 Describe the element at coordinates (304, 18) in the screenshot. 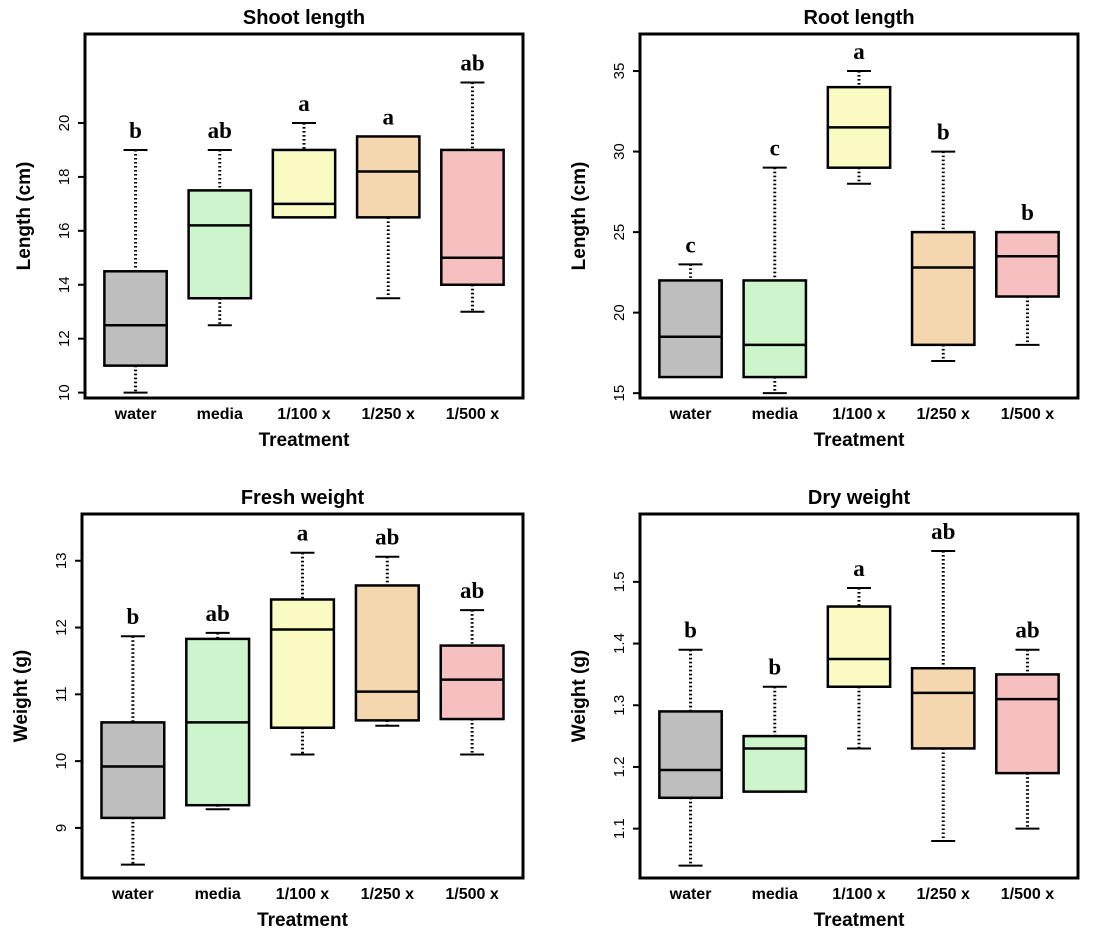

I see `chart-title: Shoot length` at that location.